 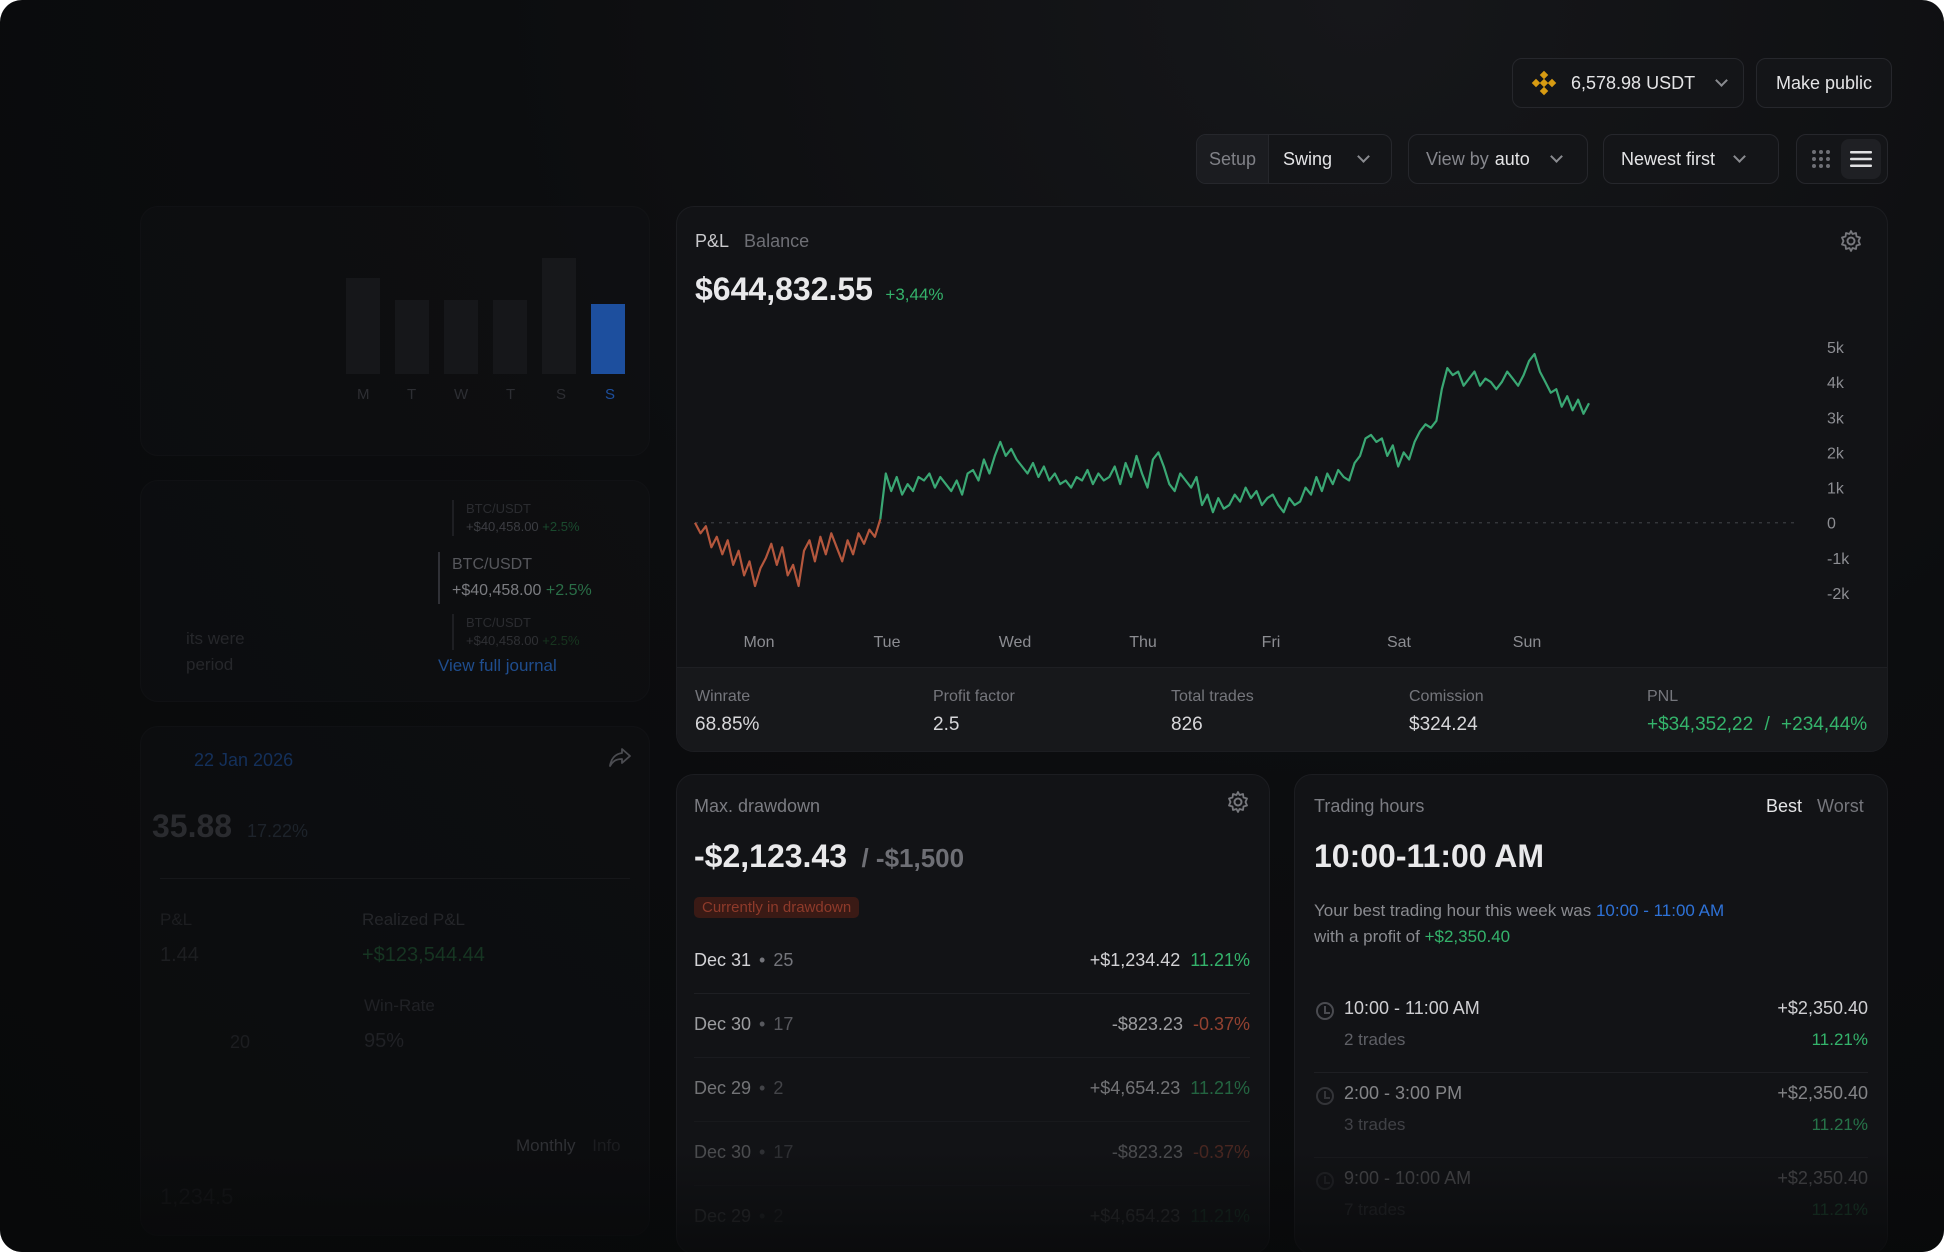 What do you see at coordinates (610, 394) in the screenshot?
I see `weekday-label: S` at bounding box center [610, 394].